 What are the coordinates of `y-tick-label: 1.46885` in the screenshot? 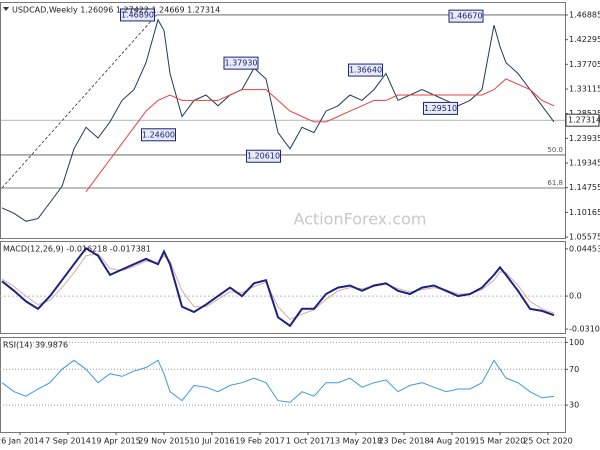 It's located at (584, 14).